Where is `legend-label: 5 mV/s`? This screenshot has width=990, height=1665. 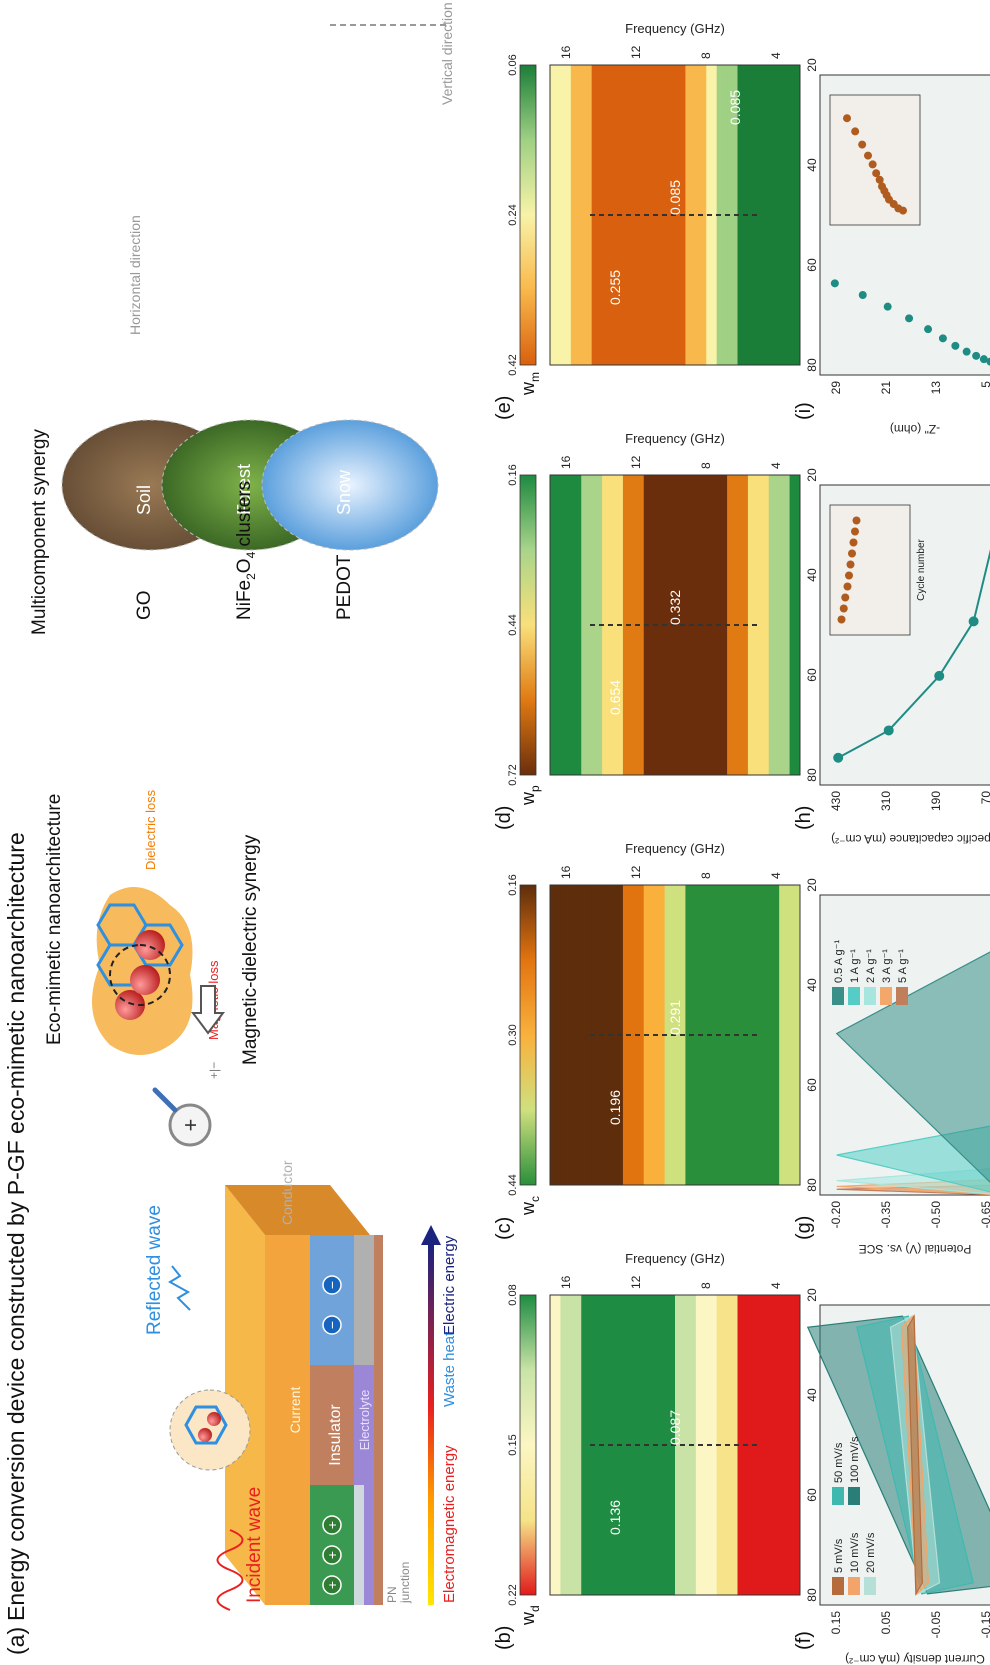 legend-label: 5 mV/s is located at coordinates (839, 1555).